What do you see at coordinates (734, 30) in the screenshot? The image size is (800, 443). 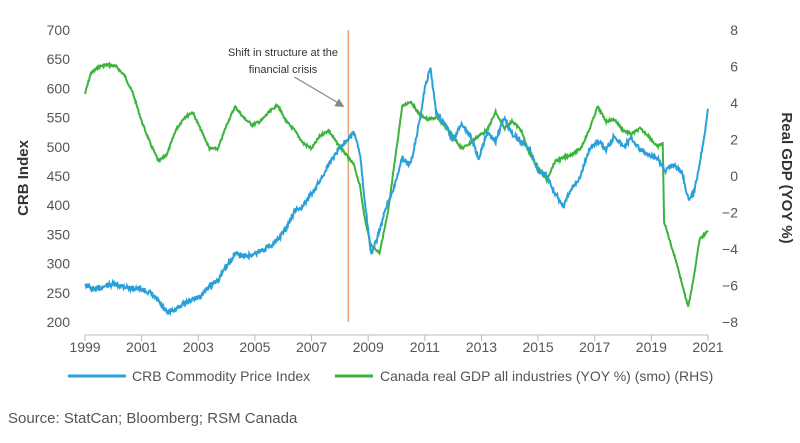 I see `right-tick-label: 8` at bounding box center [734, 30].